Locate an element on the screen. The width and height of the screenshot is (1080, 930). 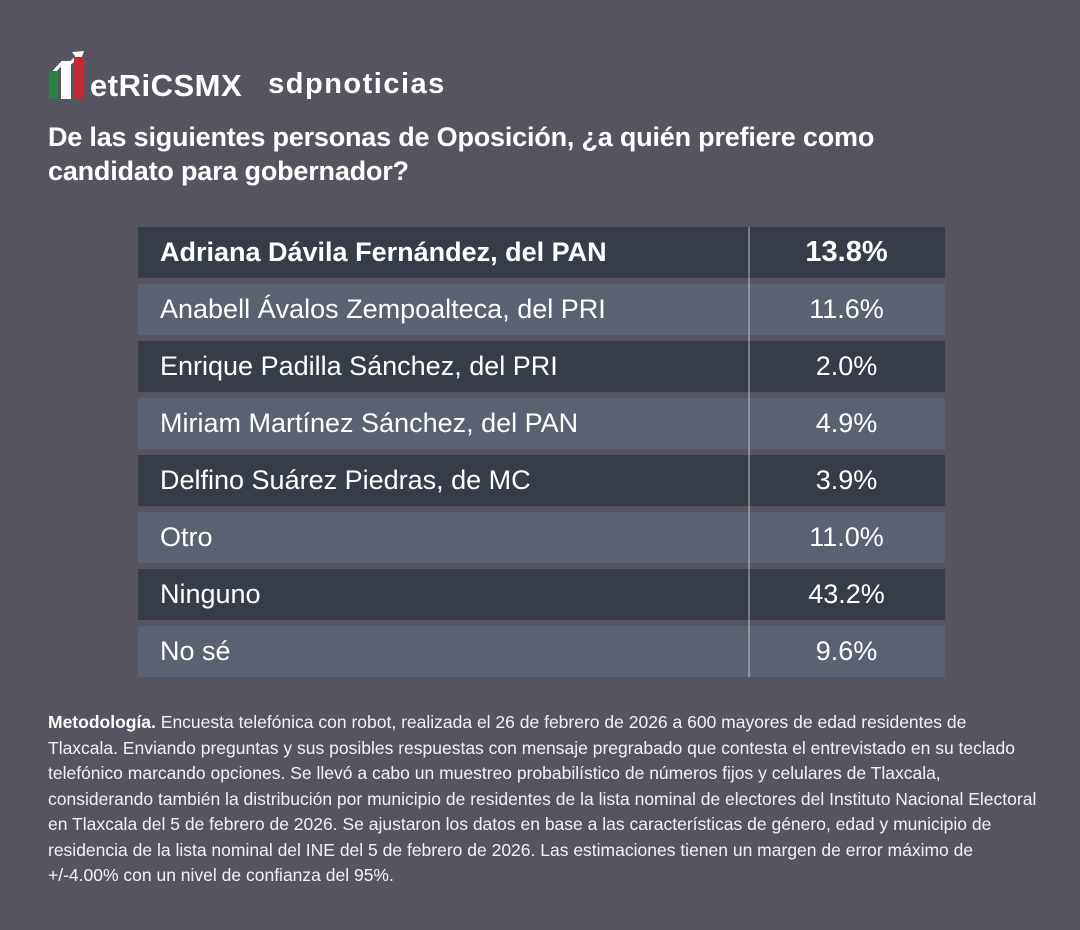
result-percentage: 11.6% is located at coordinates (846, 309).